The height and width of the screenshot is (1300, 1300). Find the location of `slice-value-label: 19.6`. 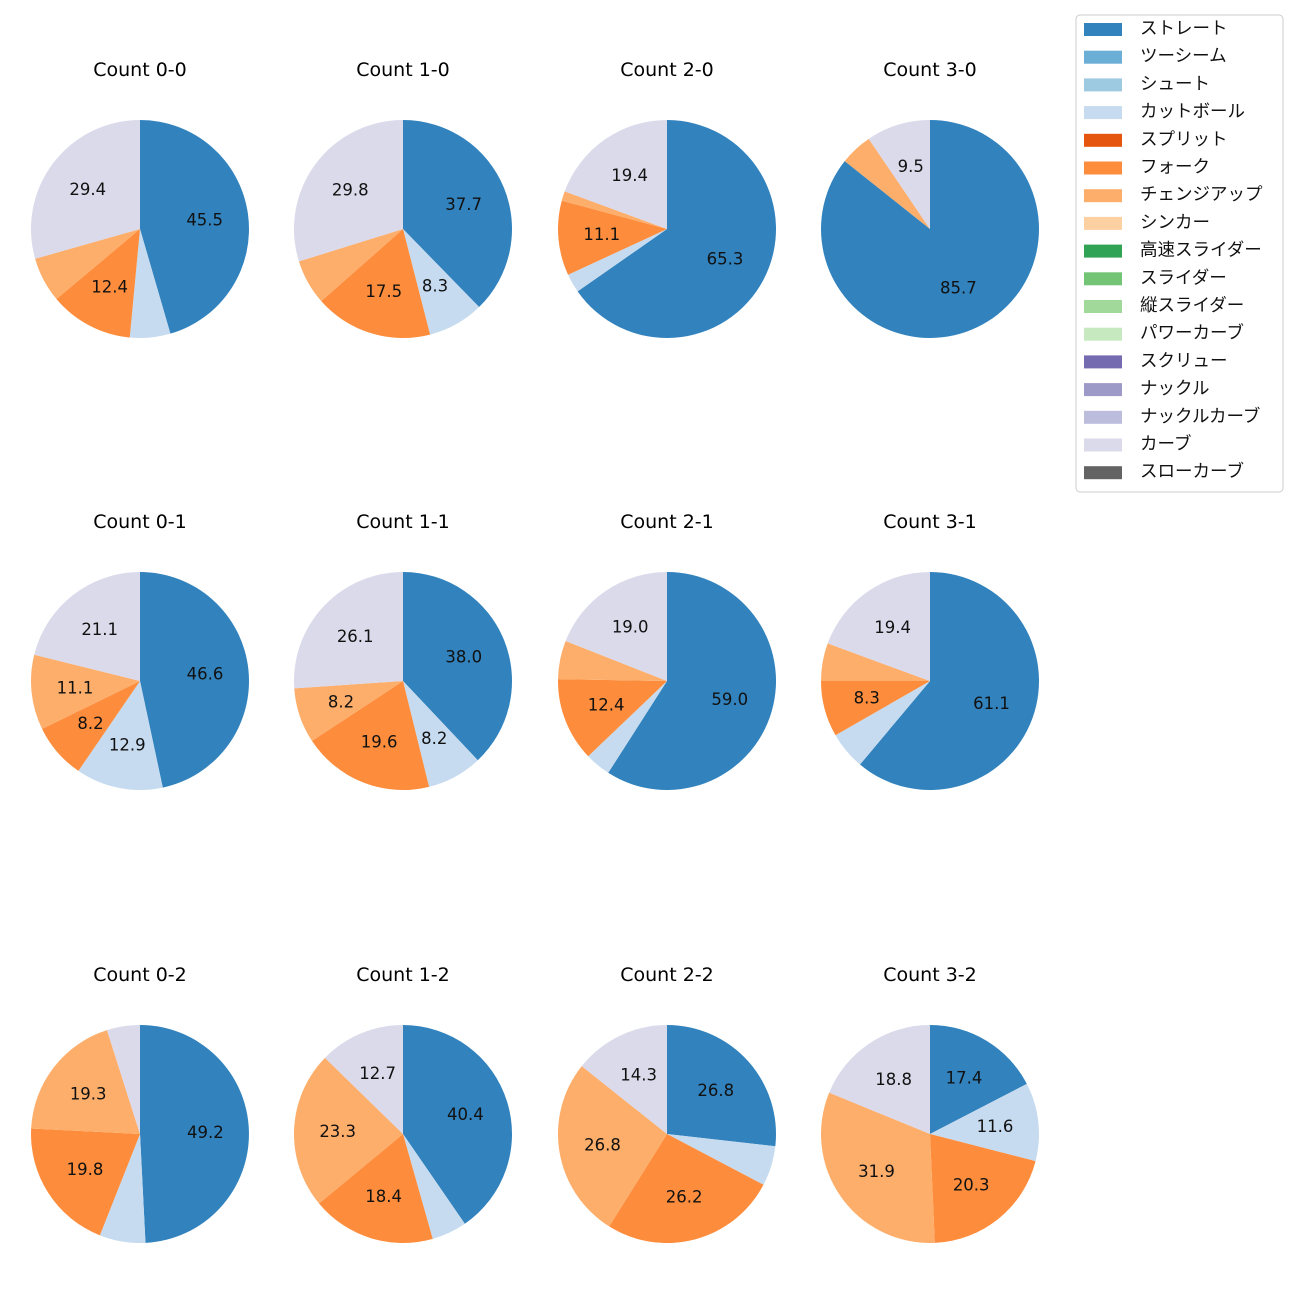

slice-value-label: 19.6 is located at coordinates (379, 741).